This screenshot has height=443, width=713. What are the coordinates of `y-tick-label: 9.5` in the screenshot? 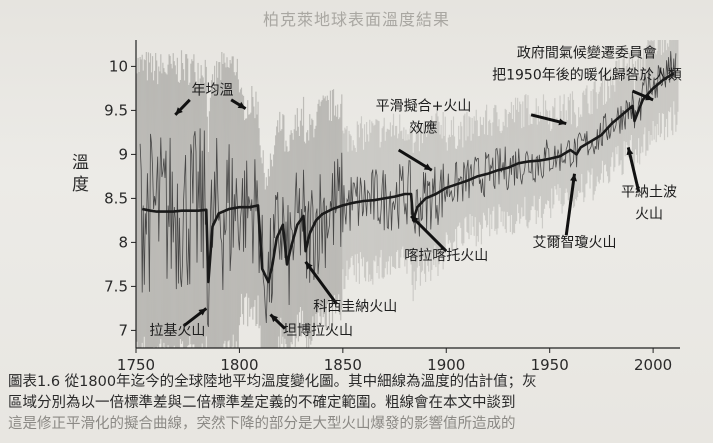 It's located at (116, 110).